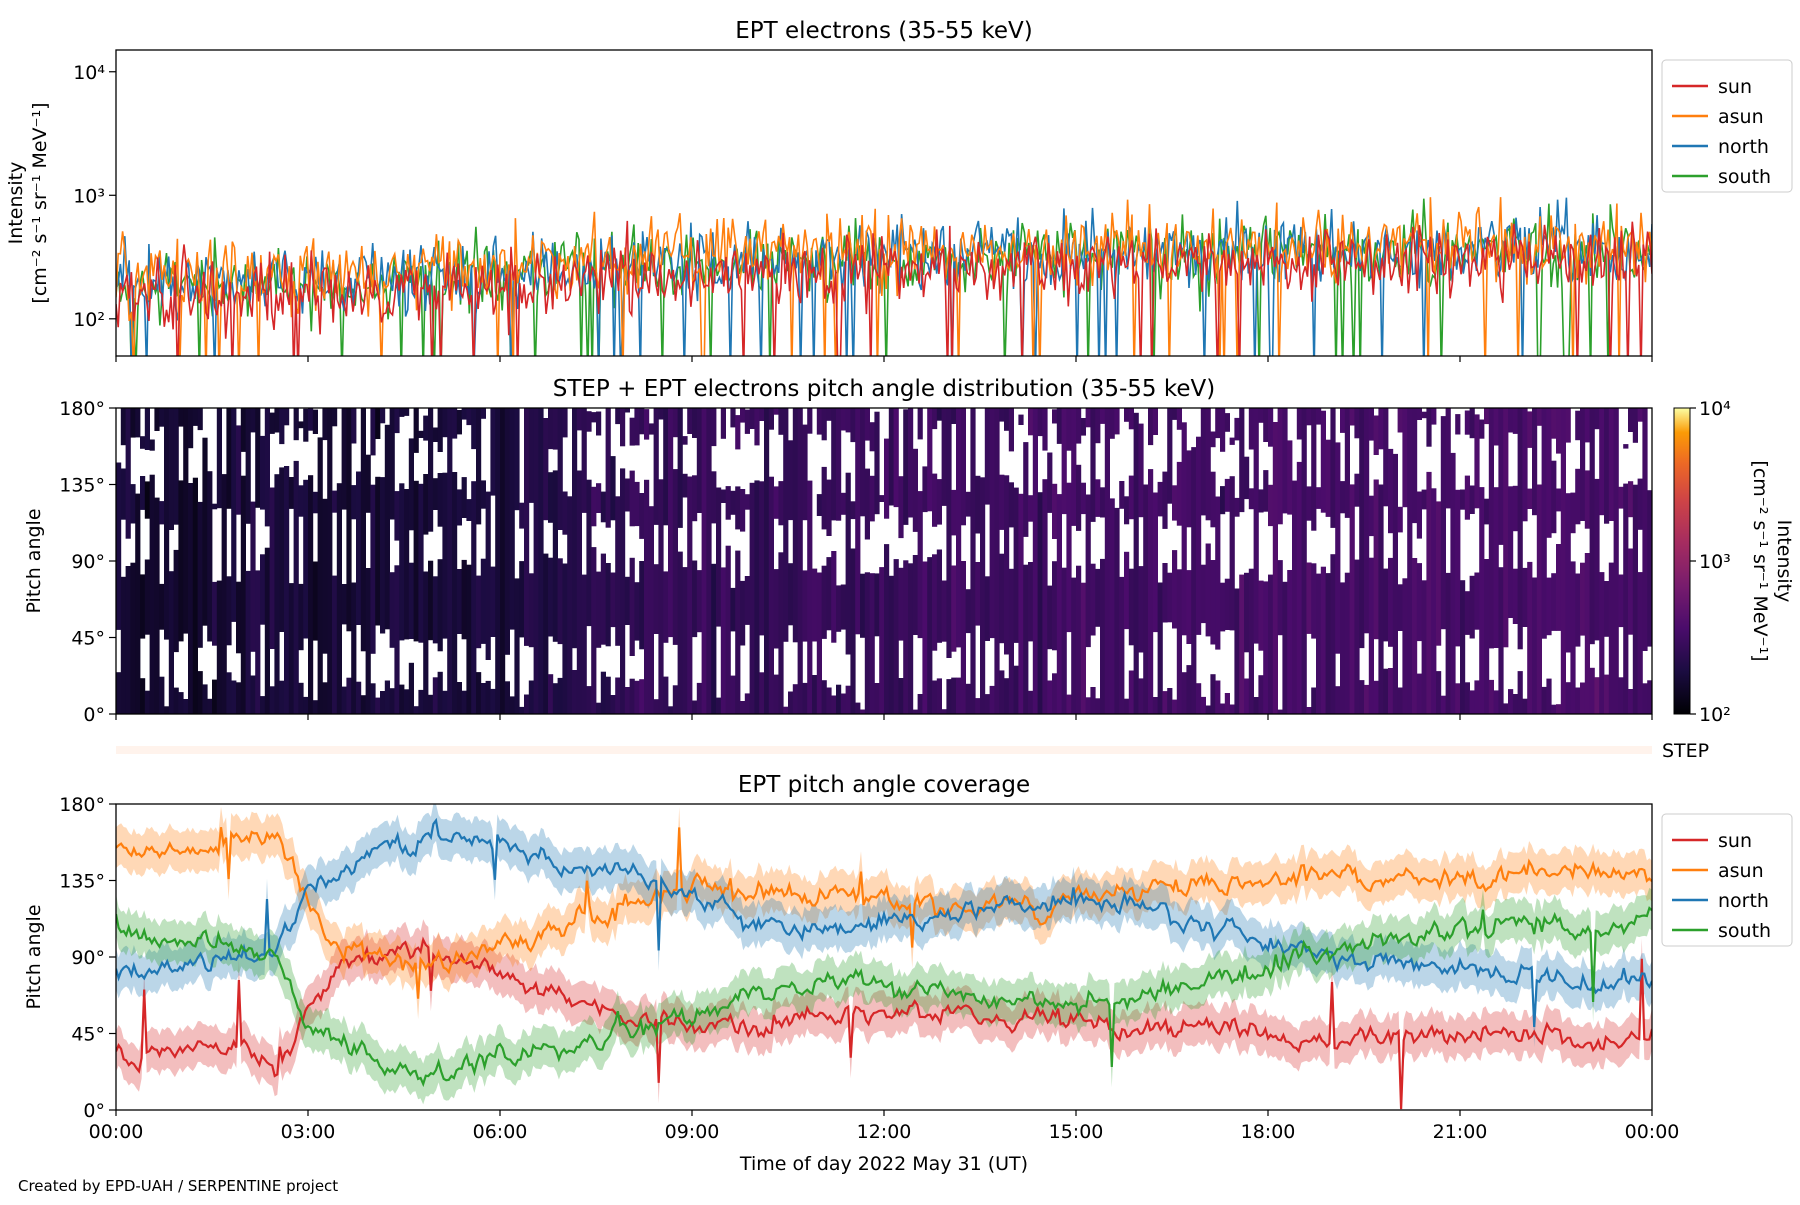 This screenshot has height=1205, width=1800. What do you see at coordinates (89, 73) in the screenshot?
I see `y-tick-label: 10⁴` at bounding box center [89, 73].